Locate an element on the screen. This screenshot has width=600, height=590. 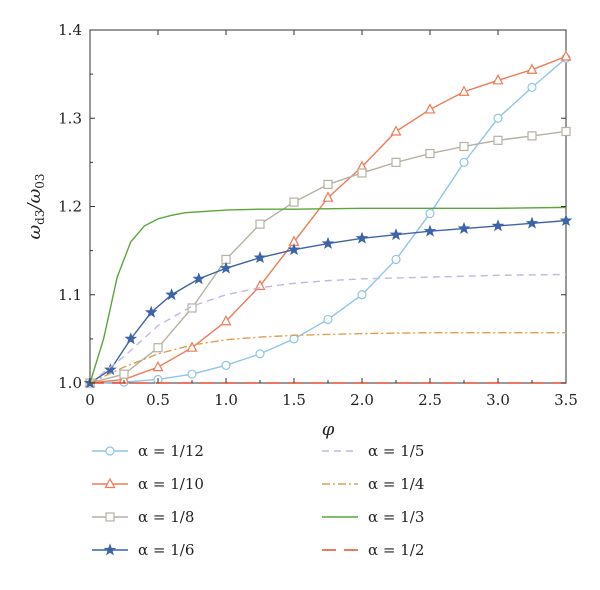
legend-item-7: α = 1/3 is located at coordinates (373, 517).